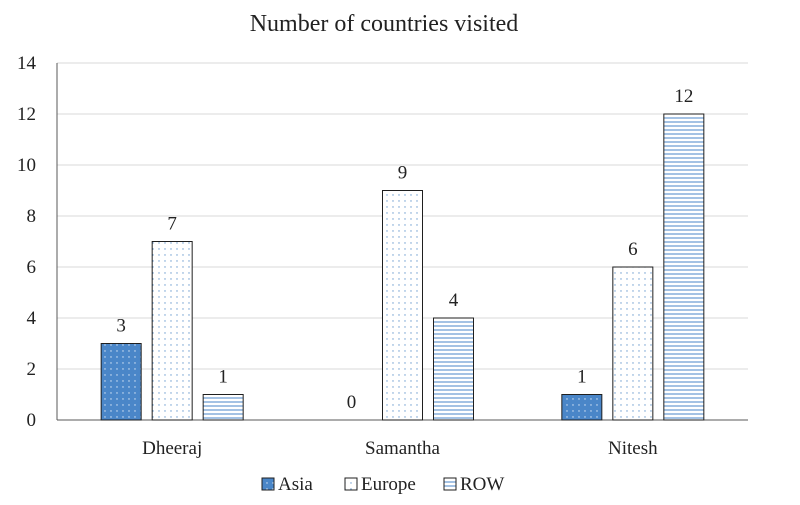  What do you see at coordinates (27, 63) in the screenshot?
I see `y-tick-label: 14` at bounding box center [27, 63].